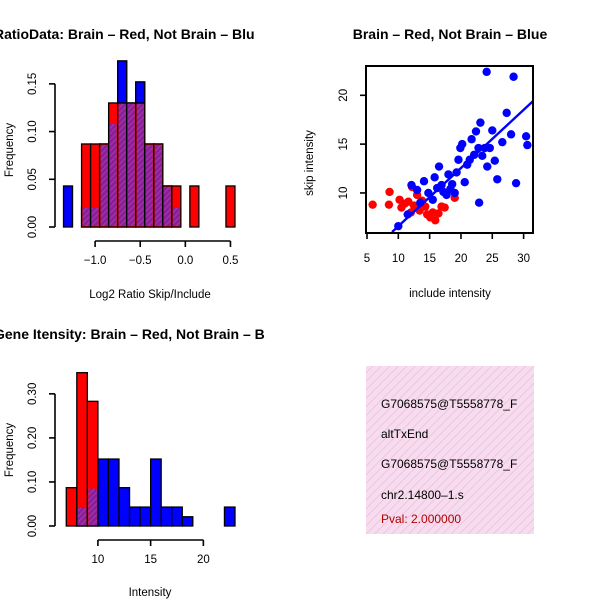  I want to click on y-tick-label: 0.15, so click(33, 84).